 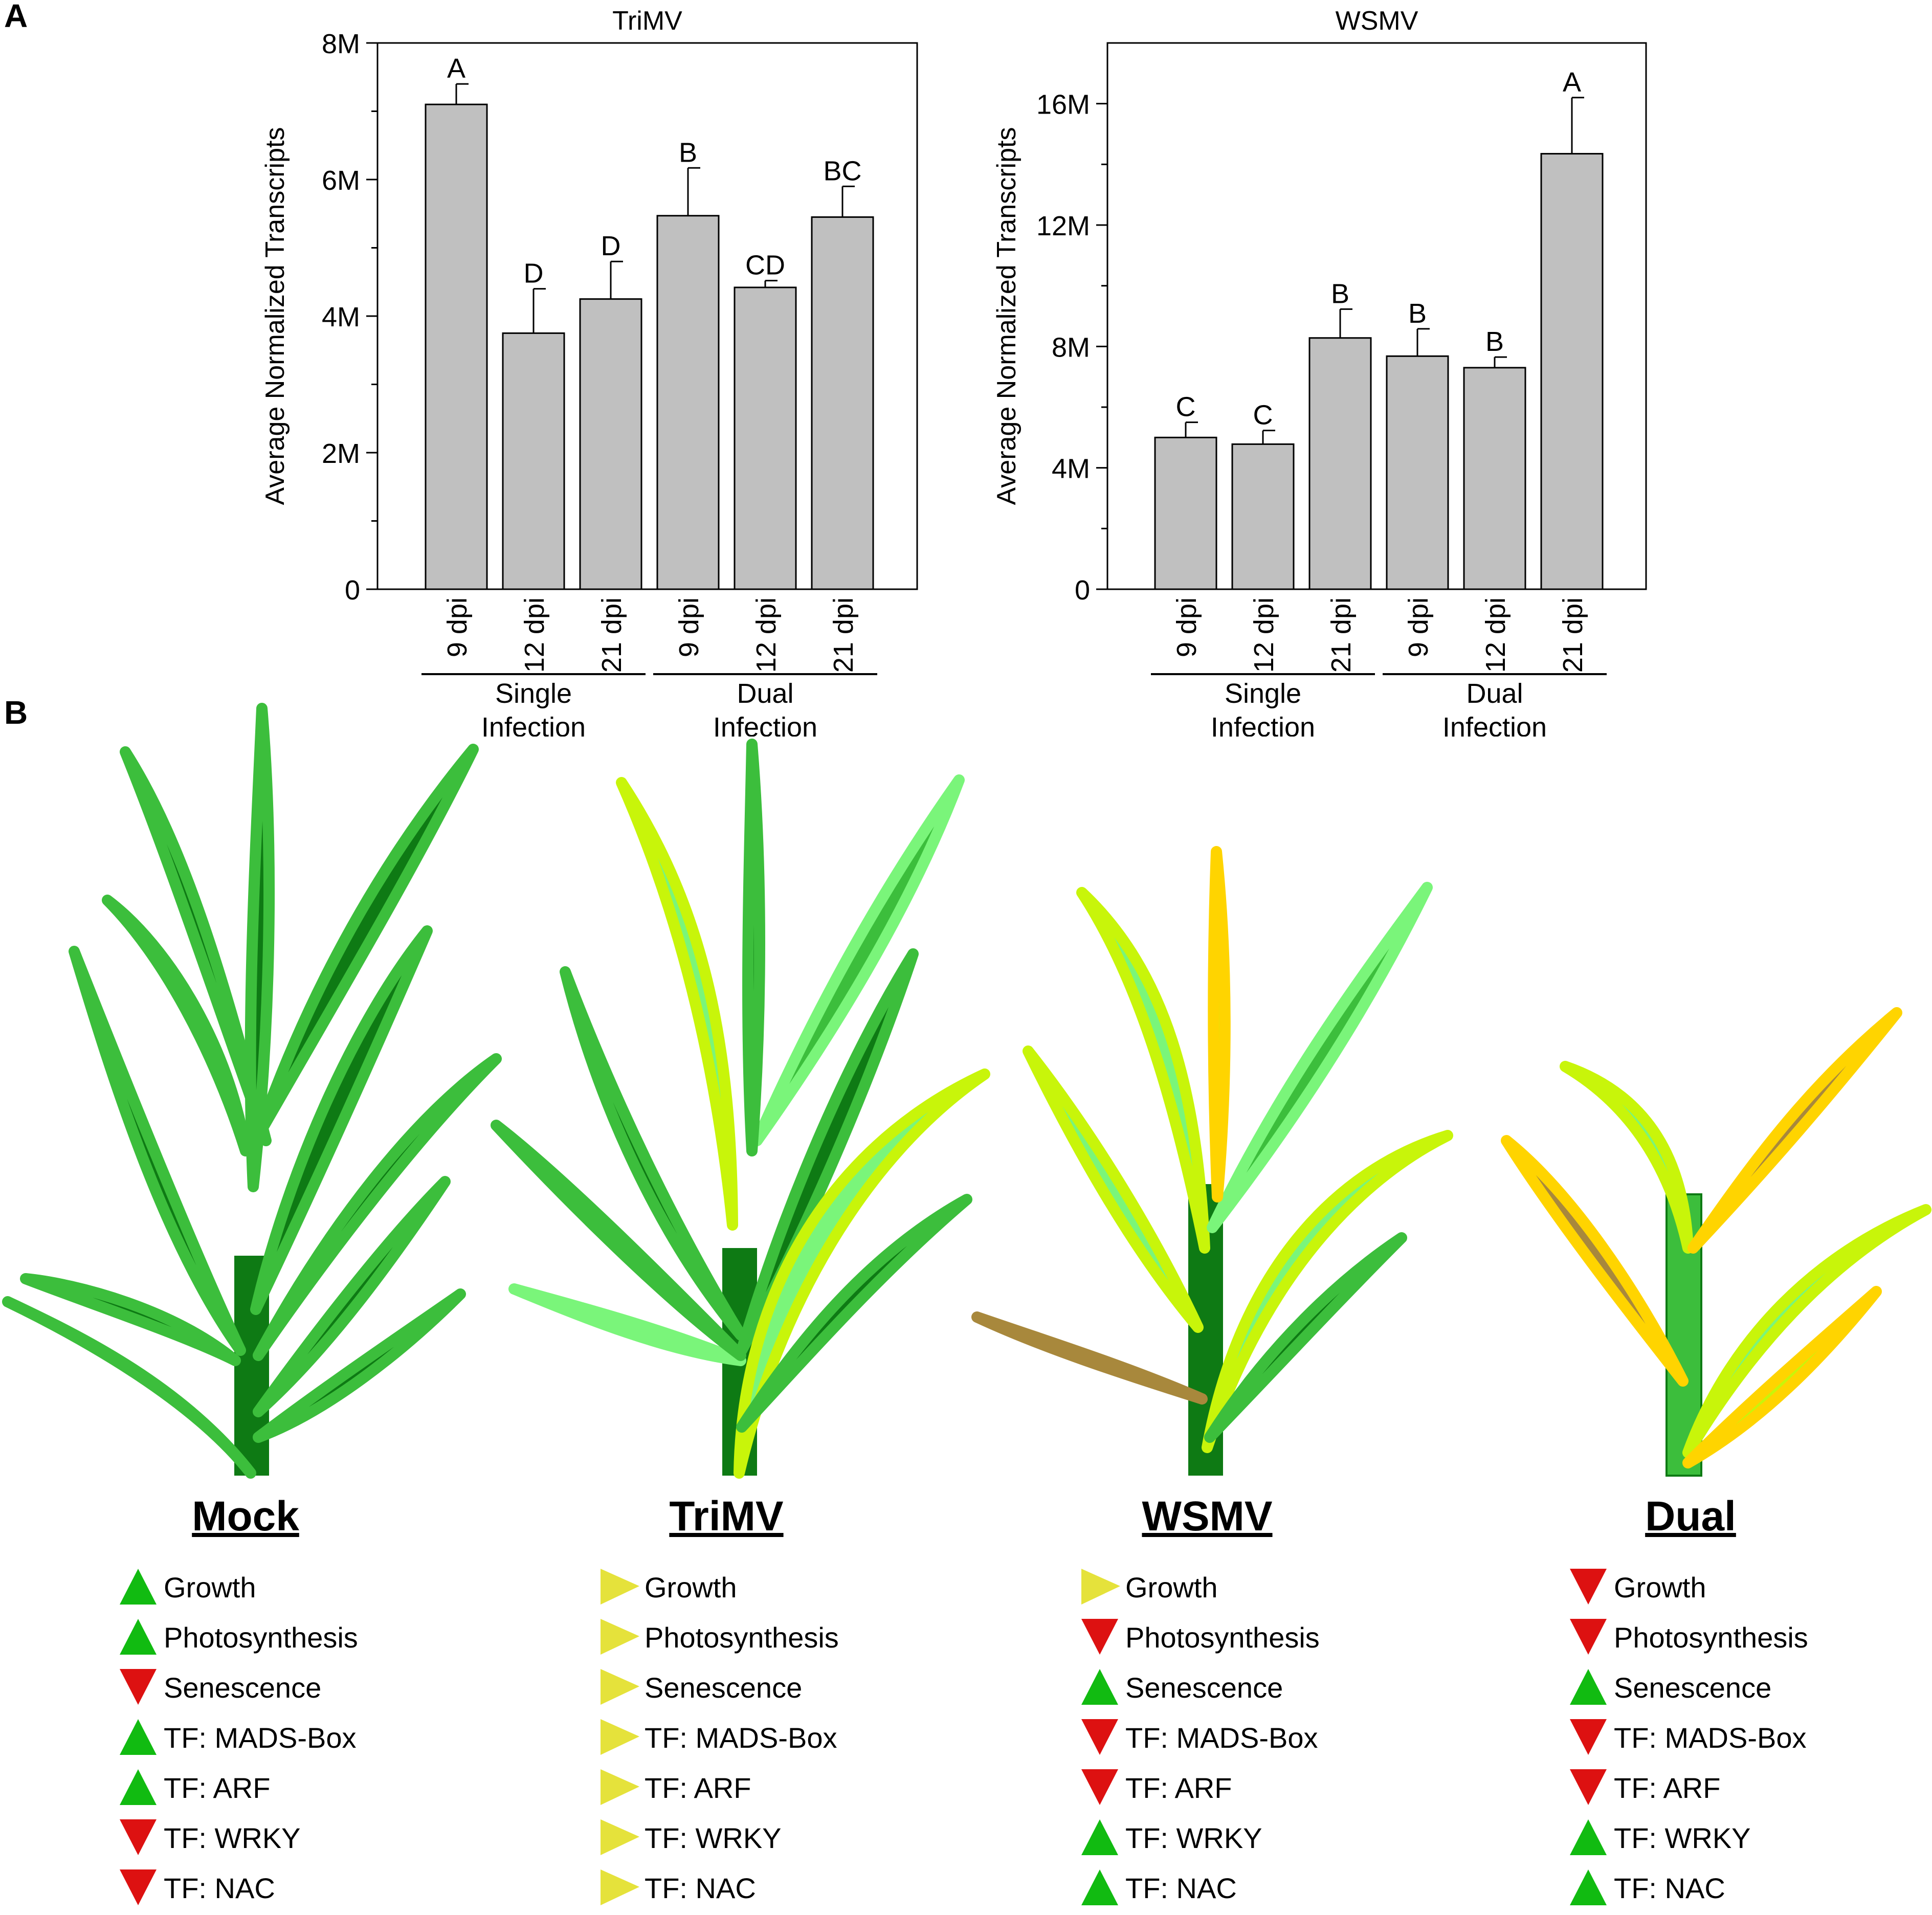 What do you see at coordinates (1071, 347) in the screenshot?
I see `y-tick-label: 8M` at bounding box center [1071, 347].